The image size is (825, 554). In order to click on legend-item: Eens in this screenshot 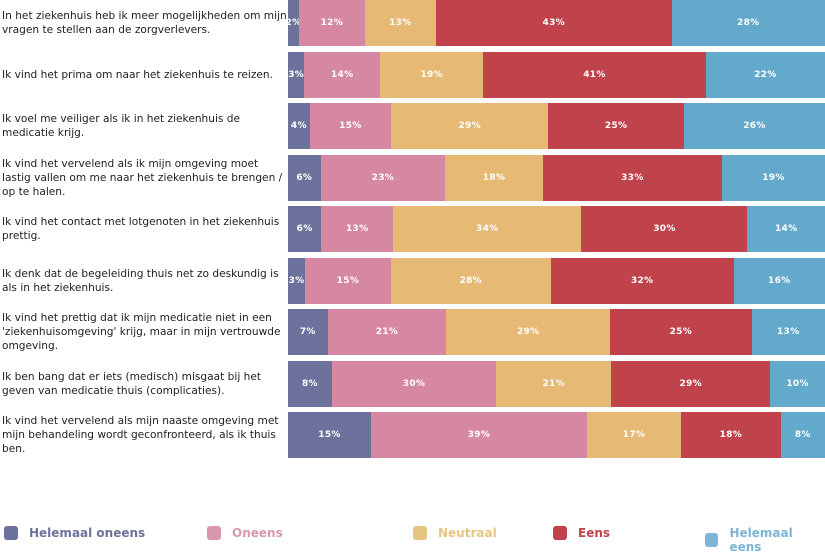, I will do `click(581, 533)`.